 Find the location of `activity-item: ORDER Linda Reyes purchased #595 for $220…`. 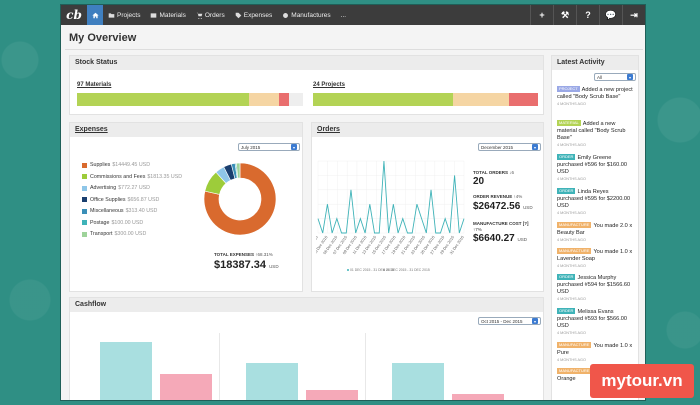

activity-item: ORDER Linda Reyes purchased #595 for $220… is located at coordinates (596, 202).